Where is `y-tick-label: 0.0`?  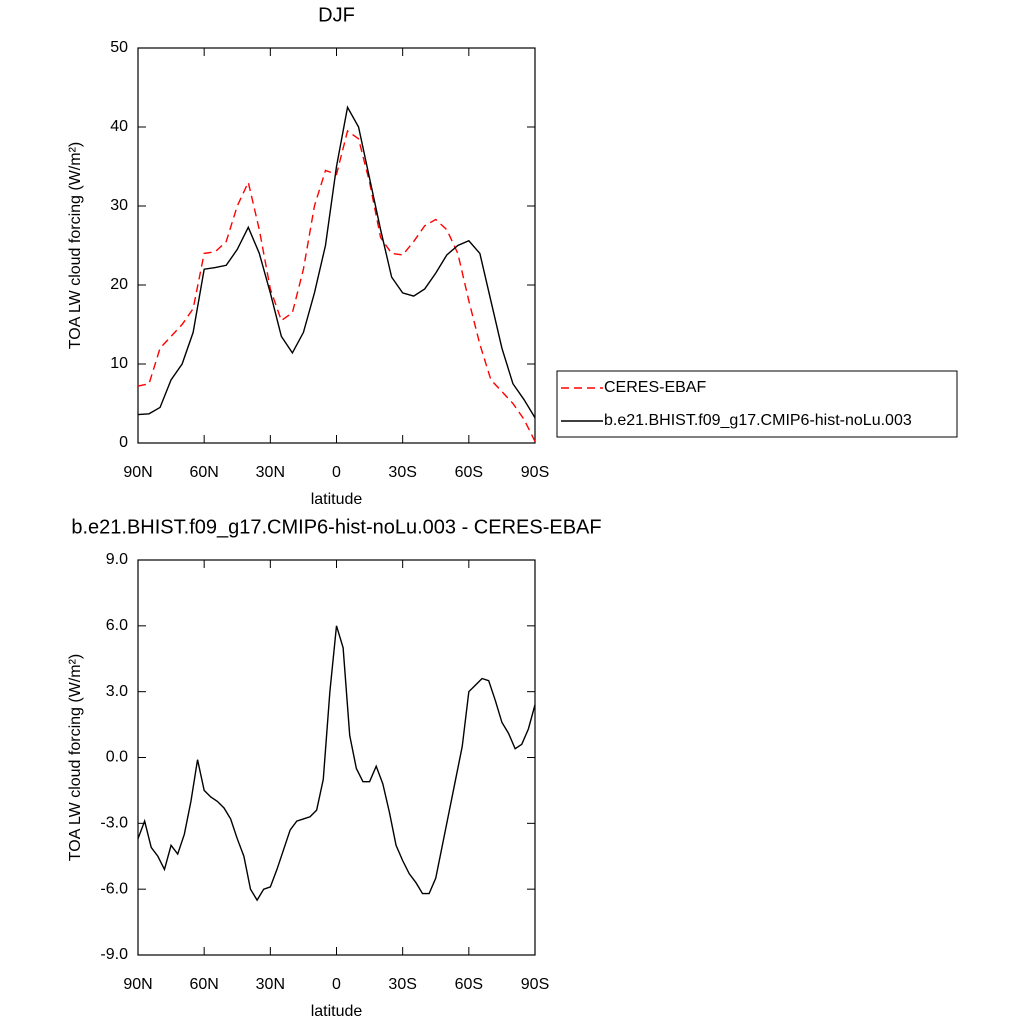 y-tick-label: 0.0 is located at coordinates (117, 757).